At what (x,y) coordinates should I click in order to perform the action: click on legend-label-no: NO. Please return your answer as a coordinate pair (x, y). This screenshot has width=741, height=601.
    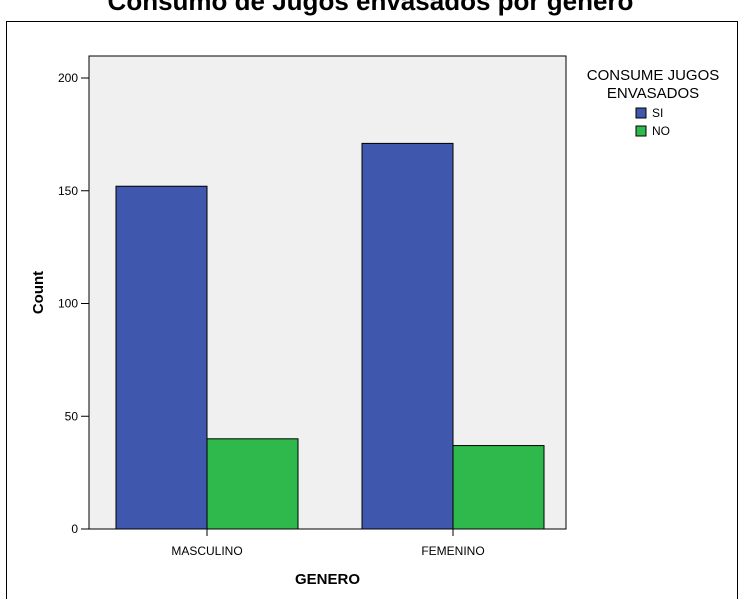
    Looking at the image, I should click on (661, 131).